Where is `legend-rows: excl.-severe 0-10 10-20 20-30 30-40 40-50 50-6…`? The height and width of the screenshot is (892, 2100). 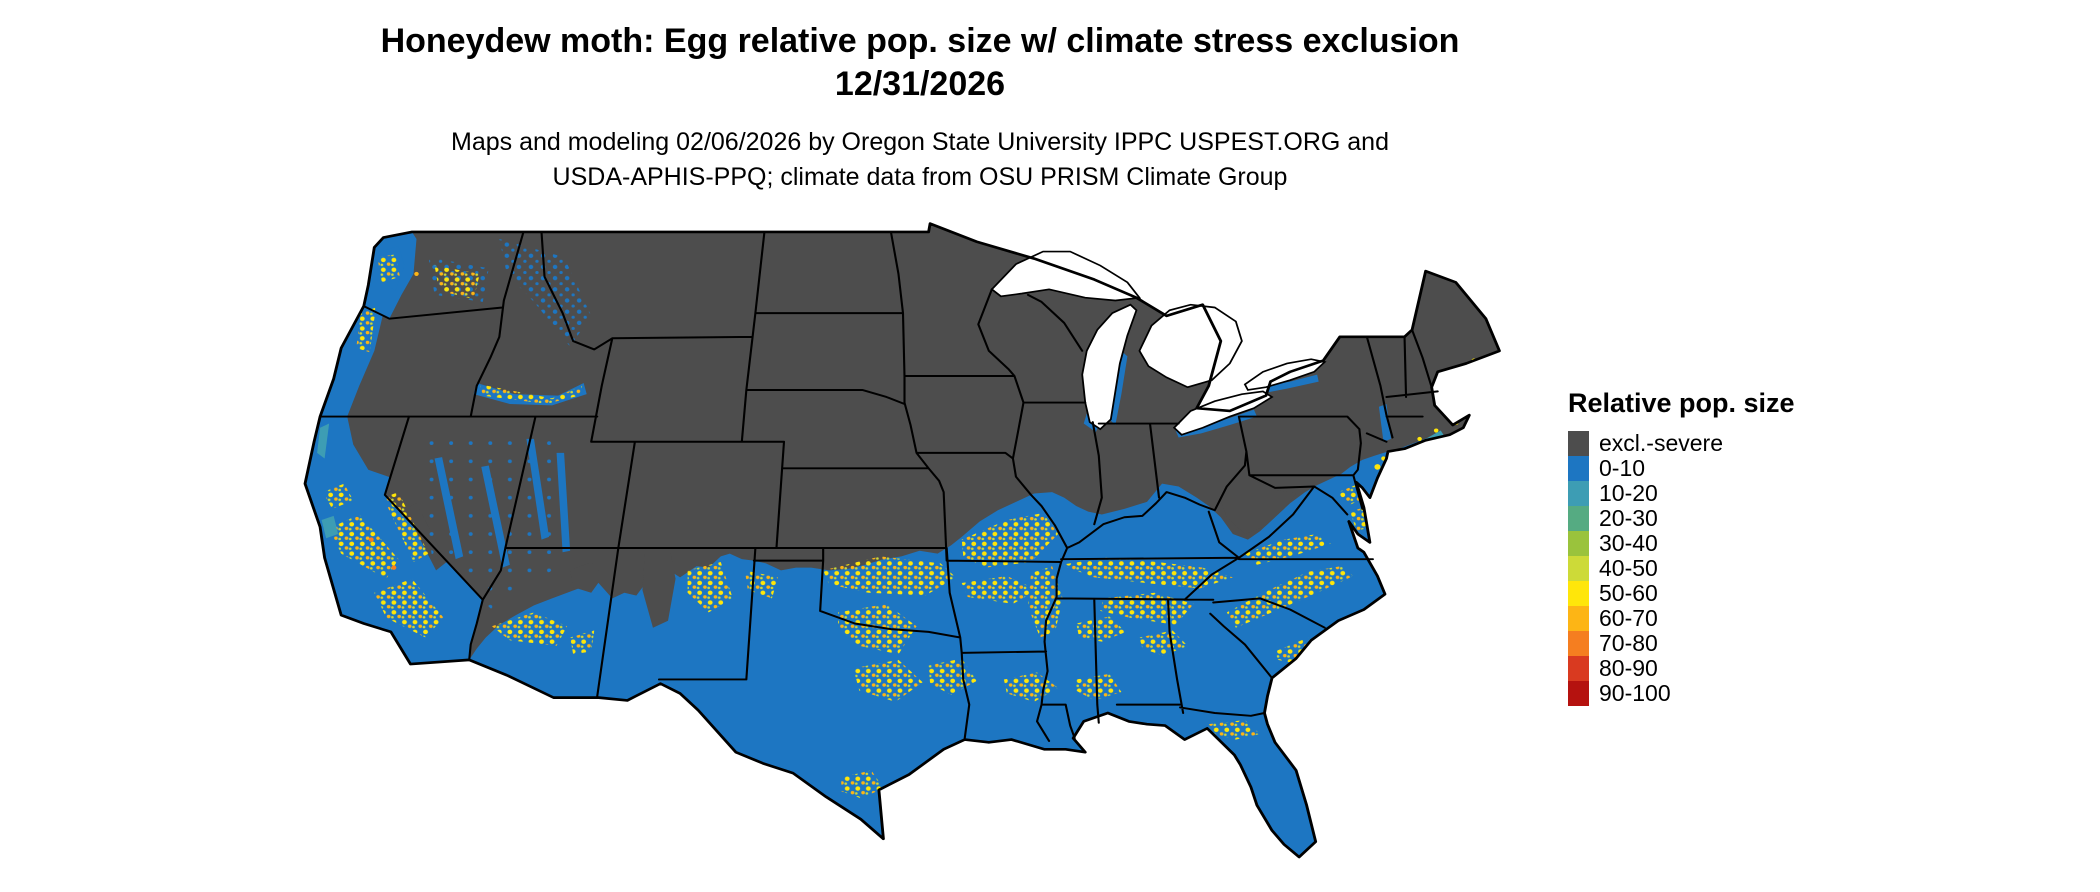 legend-rows: excl.-severe 0-10 10-20 20-30 30-40 40-50 50-6… is located at coordinates (1681, 568).